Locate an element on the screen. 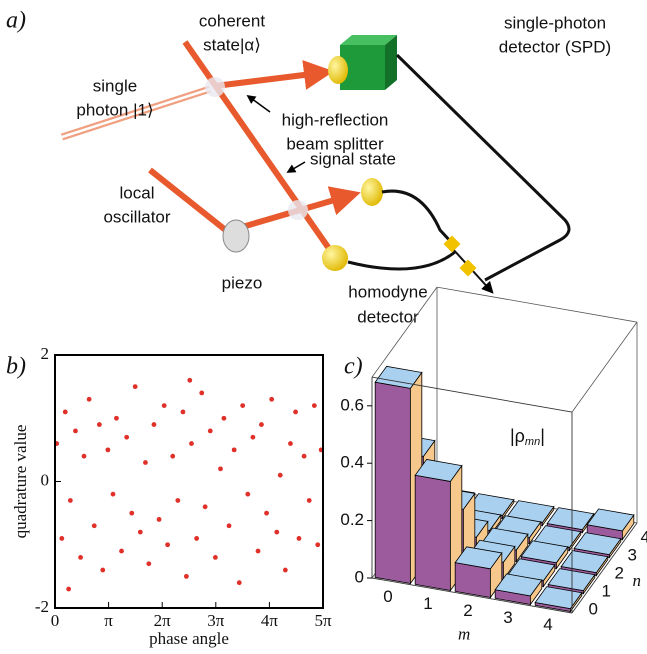  m-tick-label: 4 is located at coordinates (547, 624).